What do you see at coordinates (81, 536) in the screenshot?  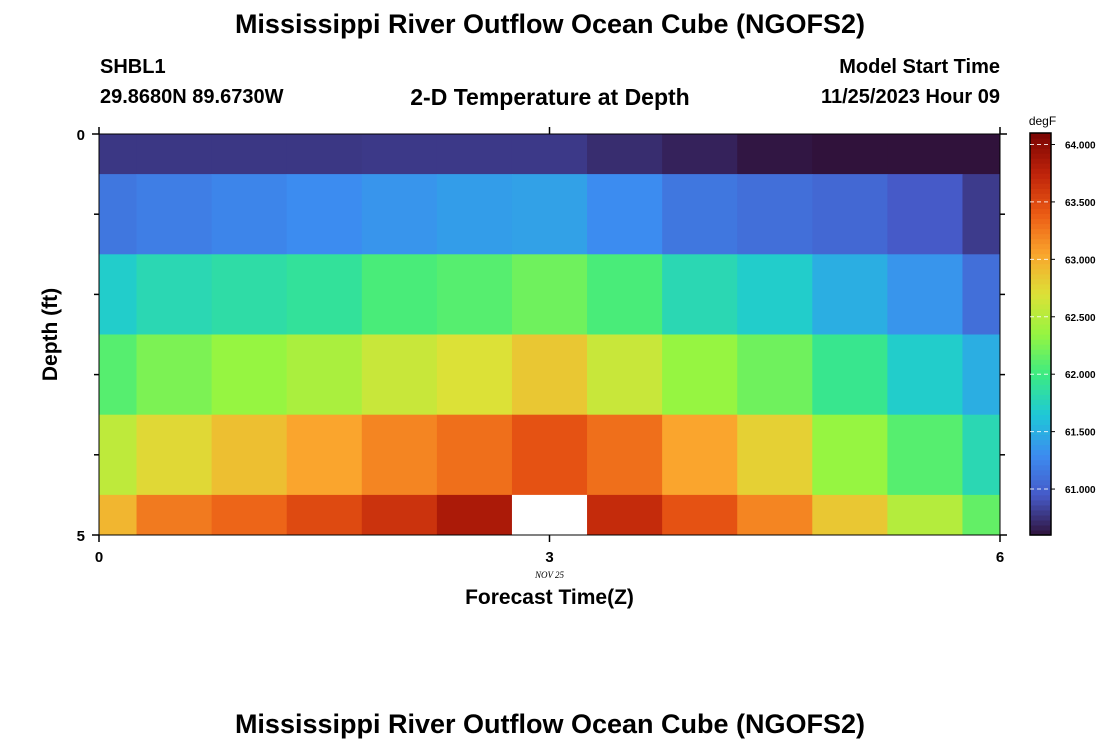 I see `y-tick-label: 5` at bounding box center [81, 536].